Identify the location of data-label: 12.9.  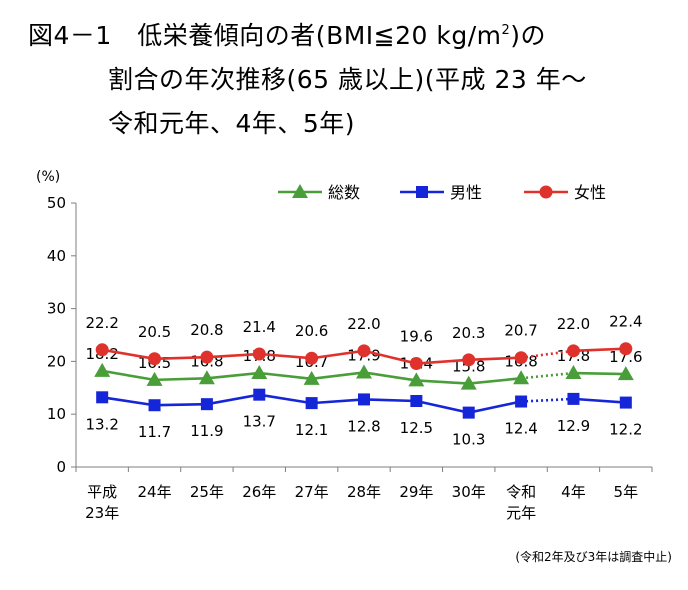
(573, 426).